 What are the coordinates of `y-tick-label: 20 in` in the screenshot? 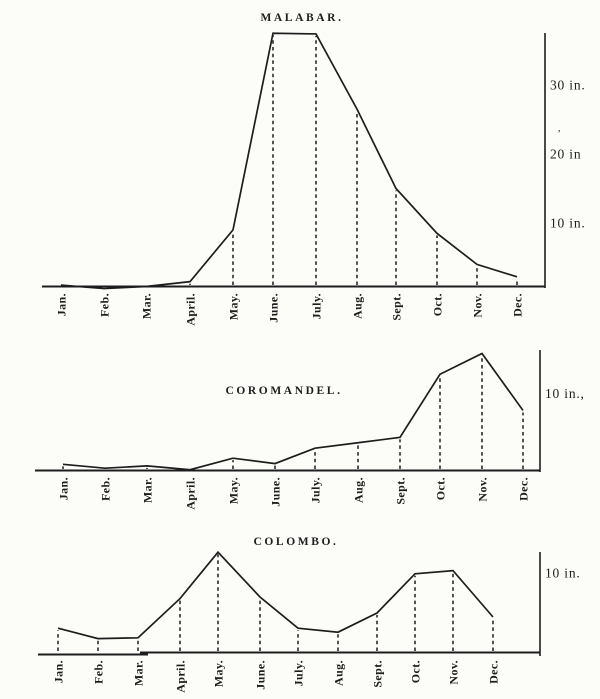 It's located at (565, 154).